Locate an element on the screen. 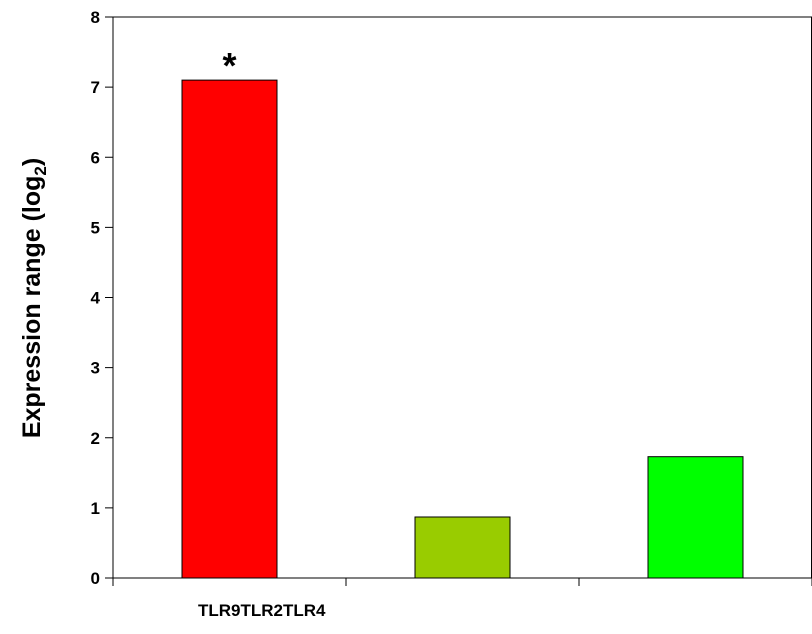 This screenshot has height=634, width=812. y-axis-label: Expression range (log2) is located at coordinates (34, 298).